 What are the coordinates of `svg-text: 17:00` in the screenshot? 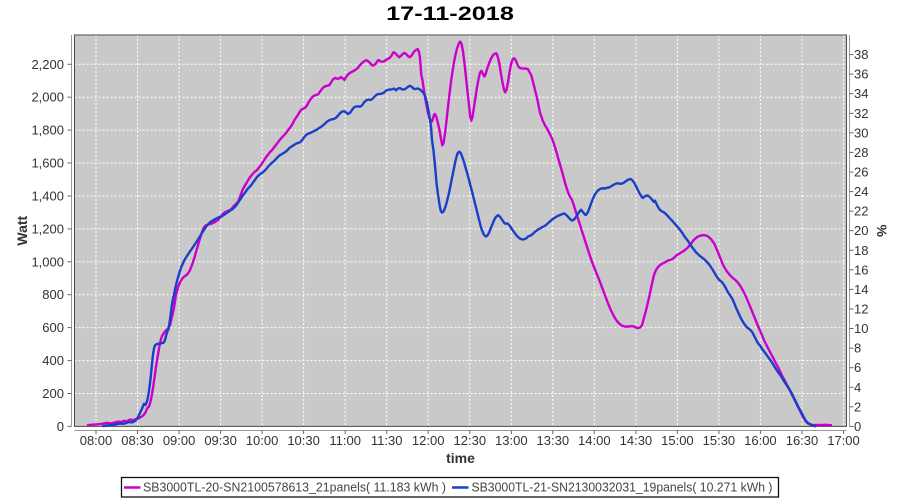 It's located at (843, 440).